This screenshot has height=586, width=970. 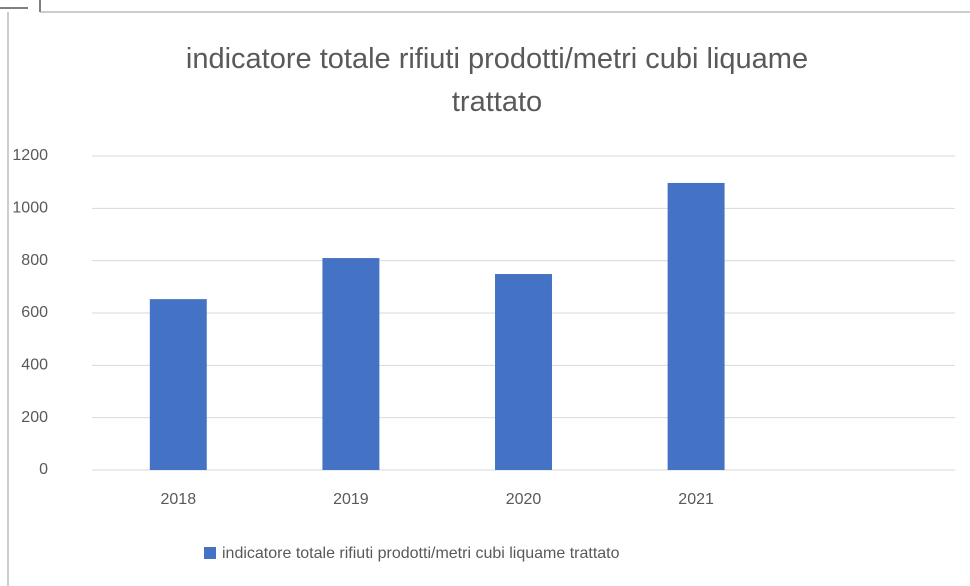 I want to click on y-tick-label: 800, so click(x=34, y=260).